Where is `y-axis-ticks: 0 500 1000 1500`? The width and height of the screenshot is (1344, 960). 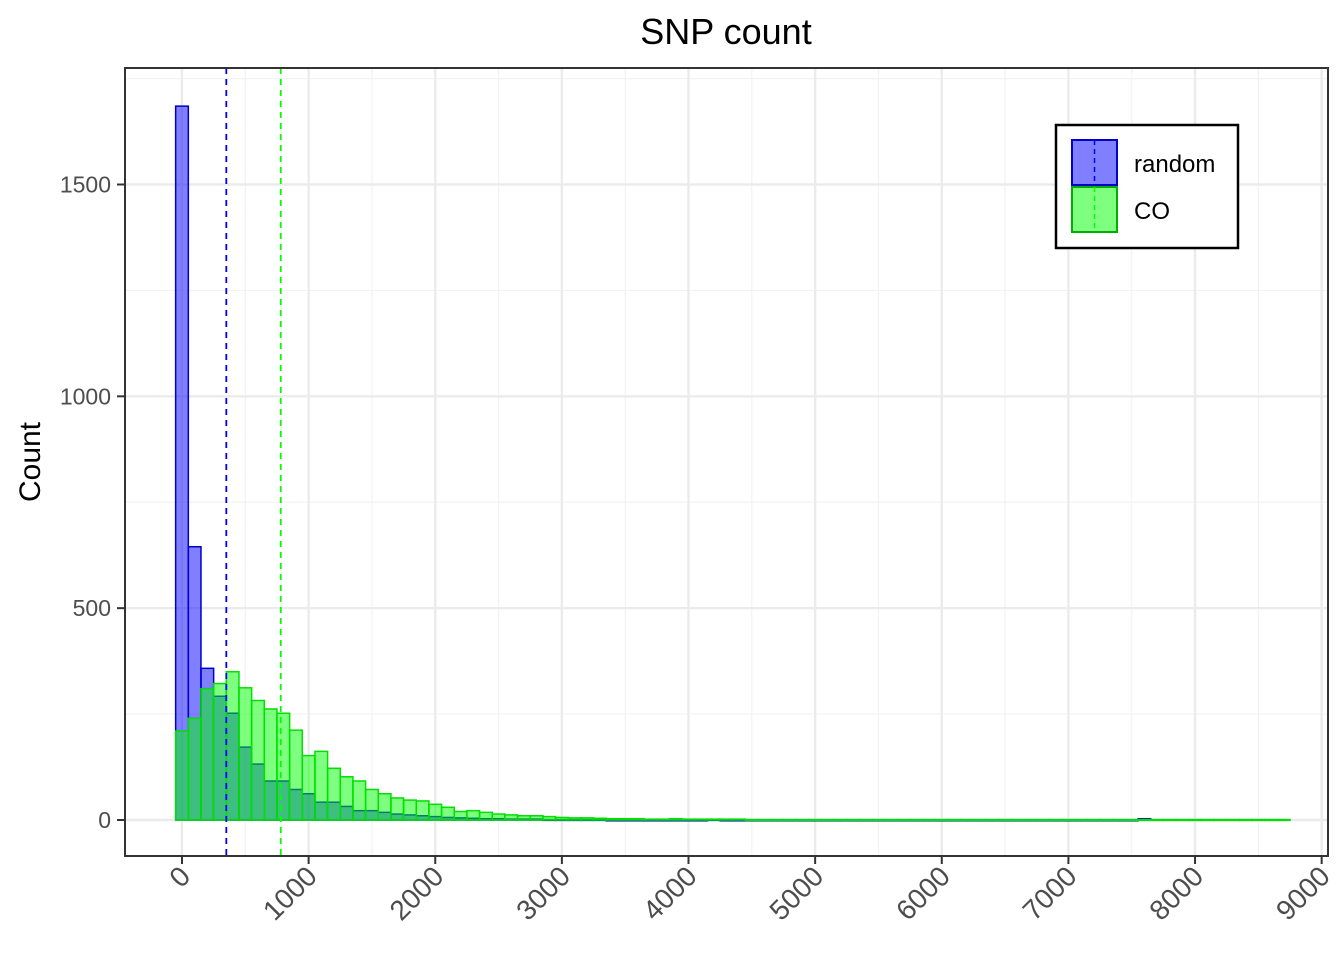
y-axis-ticks: 0 500 1000 1500 is located at coordinates (92, 502).